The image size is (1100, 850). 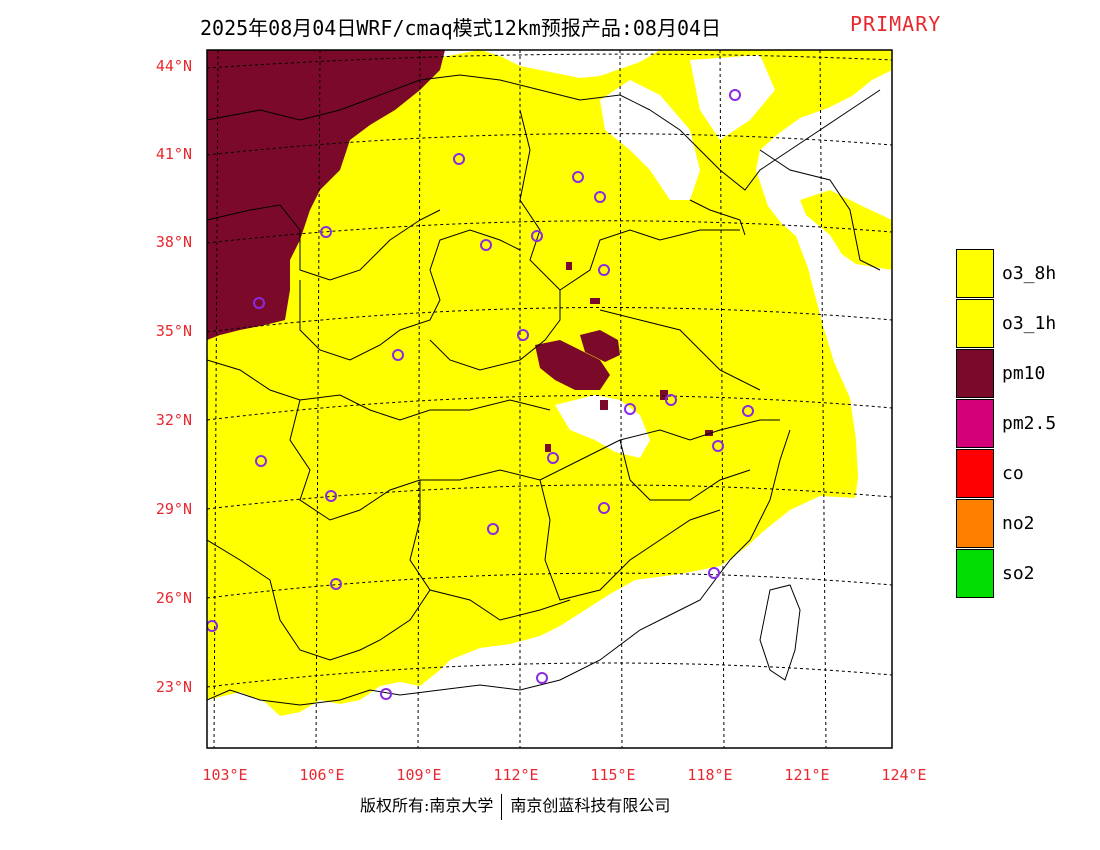 I want to click on legend-label: so2, so click(x=1018, y=573).